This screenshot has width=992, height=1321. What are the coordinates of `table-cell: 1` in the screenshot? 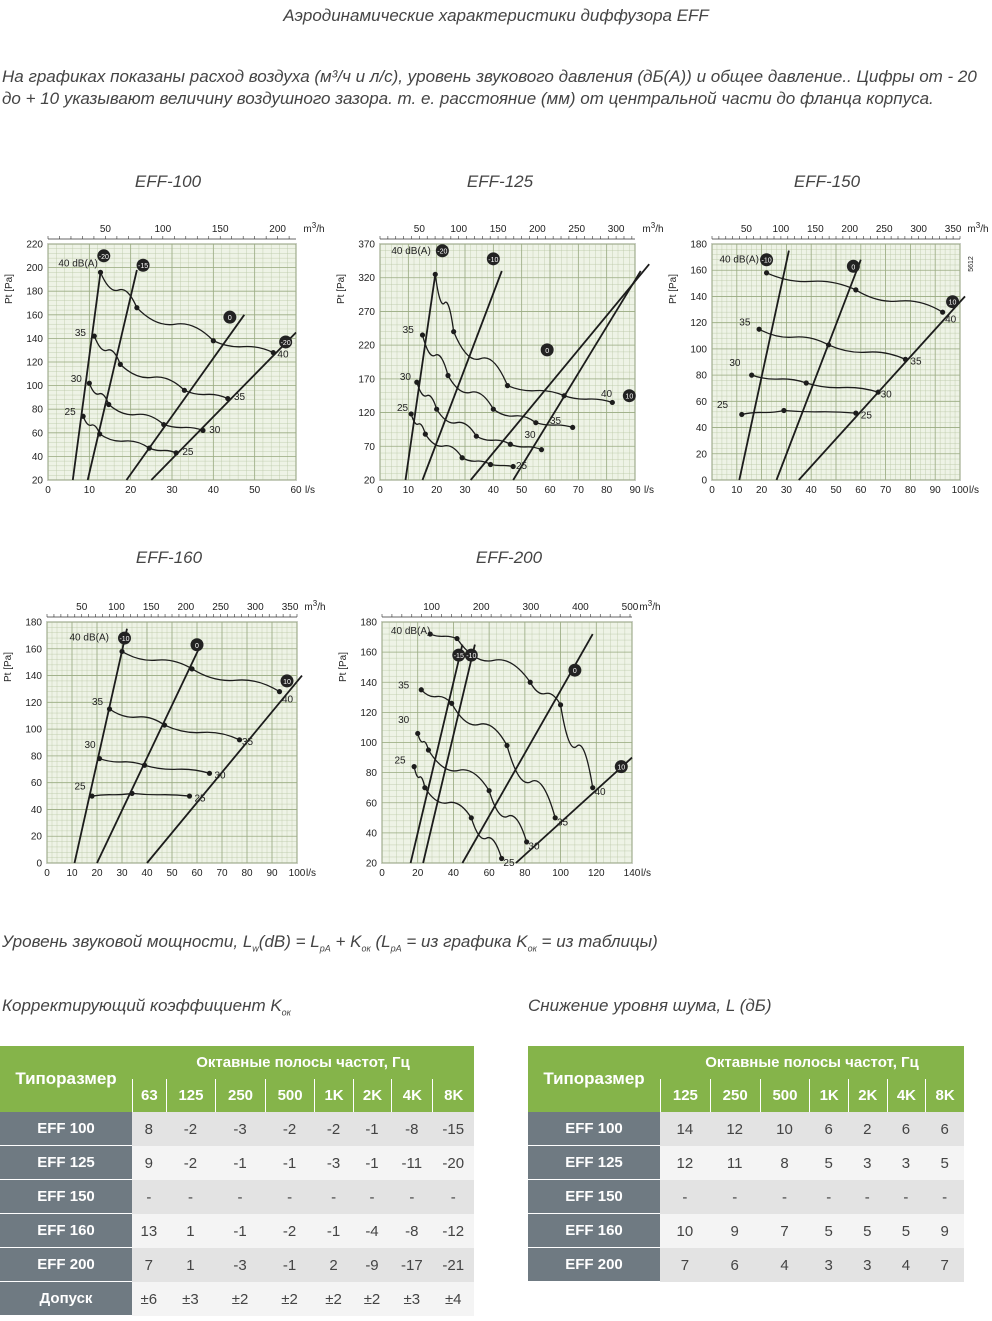 It's located at (190, 1265).